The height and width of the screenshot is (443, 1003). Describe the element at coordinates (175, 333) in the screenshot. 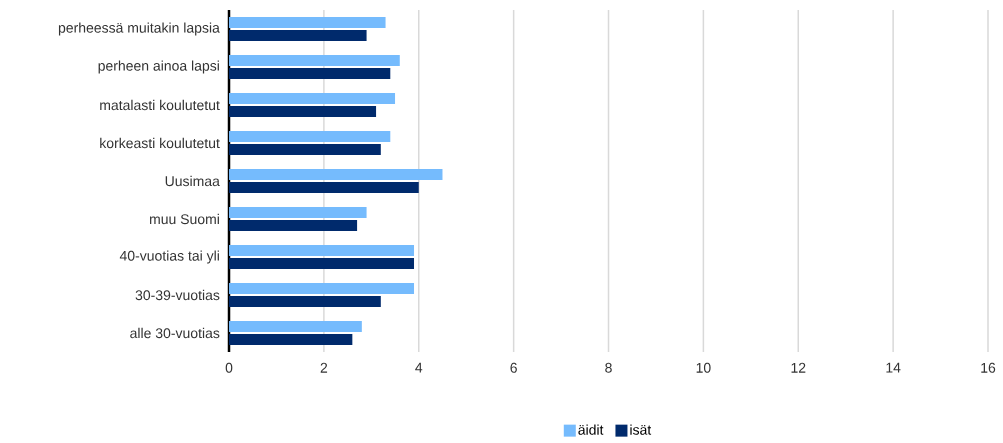

I see `y-tick-label: alle 30-vuotias` at that location.